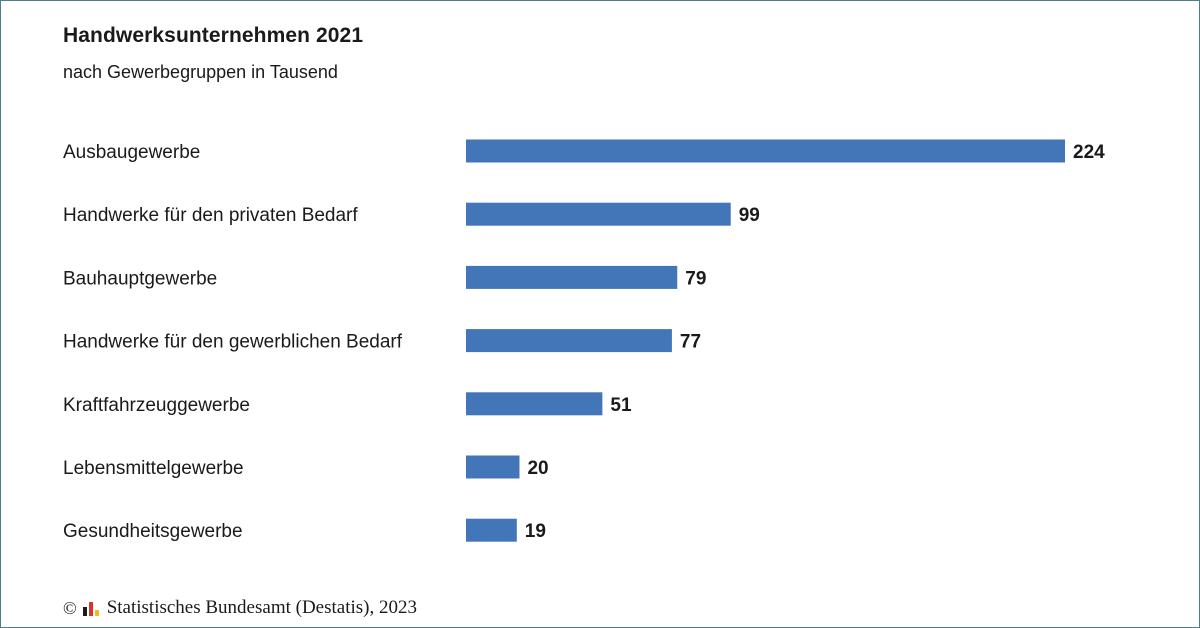 This screenshot has height=628, width=1200. What do you see at coordinates (140, 278) in the screenshot?
I see `category-label: Bauhauptgewerbe` at bounding box center [140, 278].